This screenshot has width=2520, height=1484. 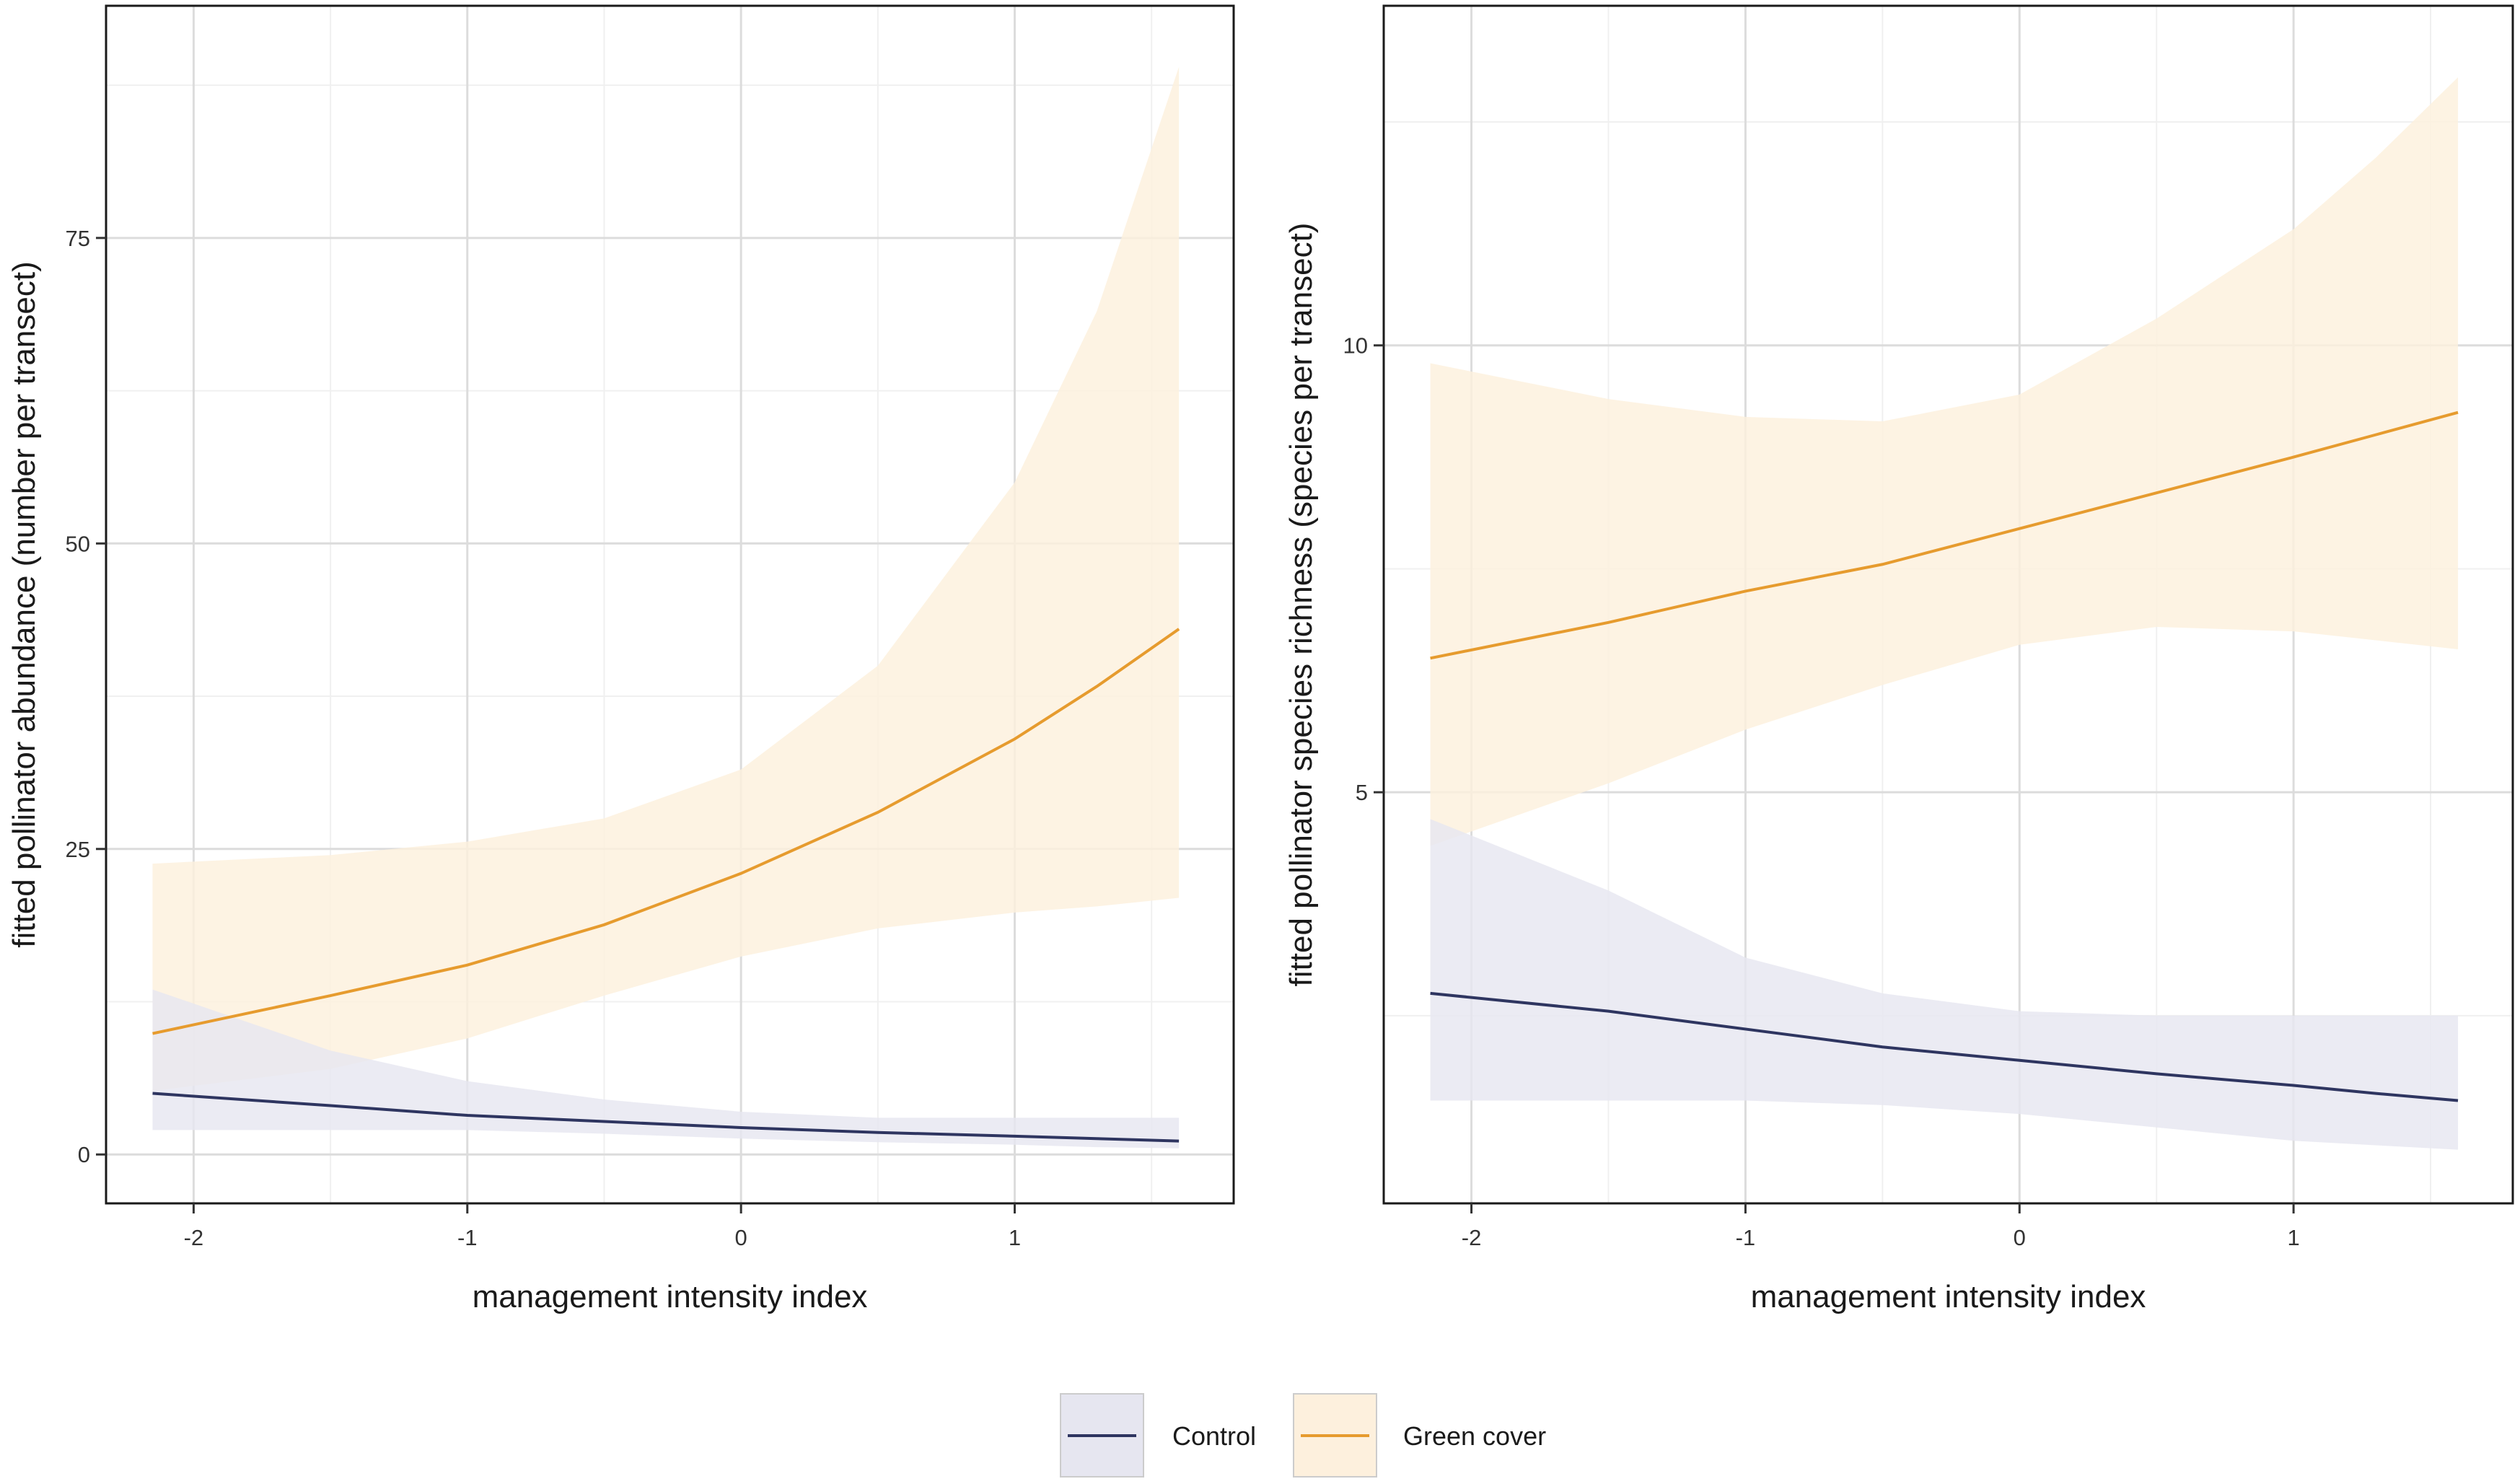 I want to click on y-tick-label: 75, so click(x=78, y=238).